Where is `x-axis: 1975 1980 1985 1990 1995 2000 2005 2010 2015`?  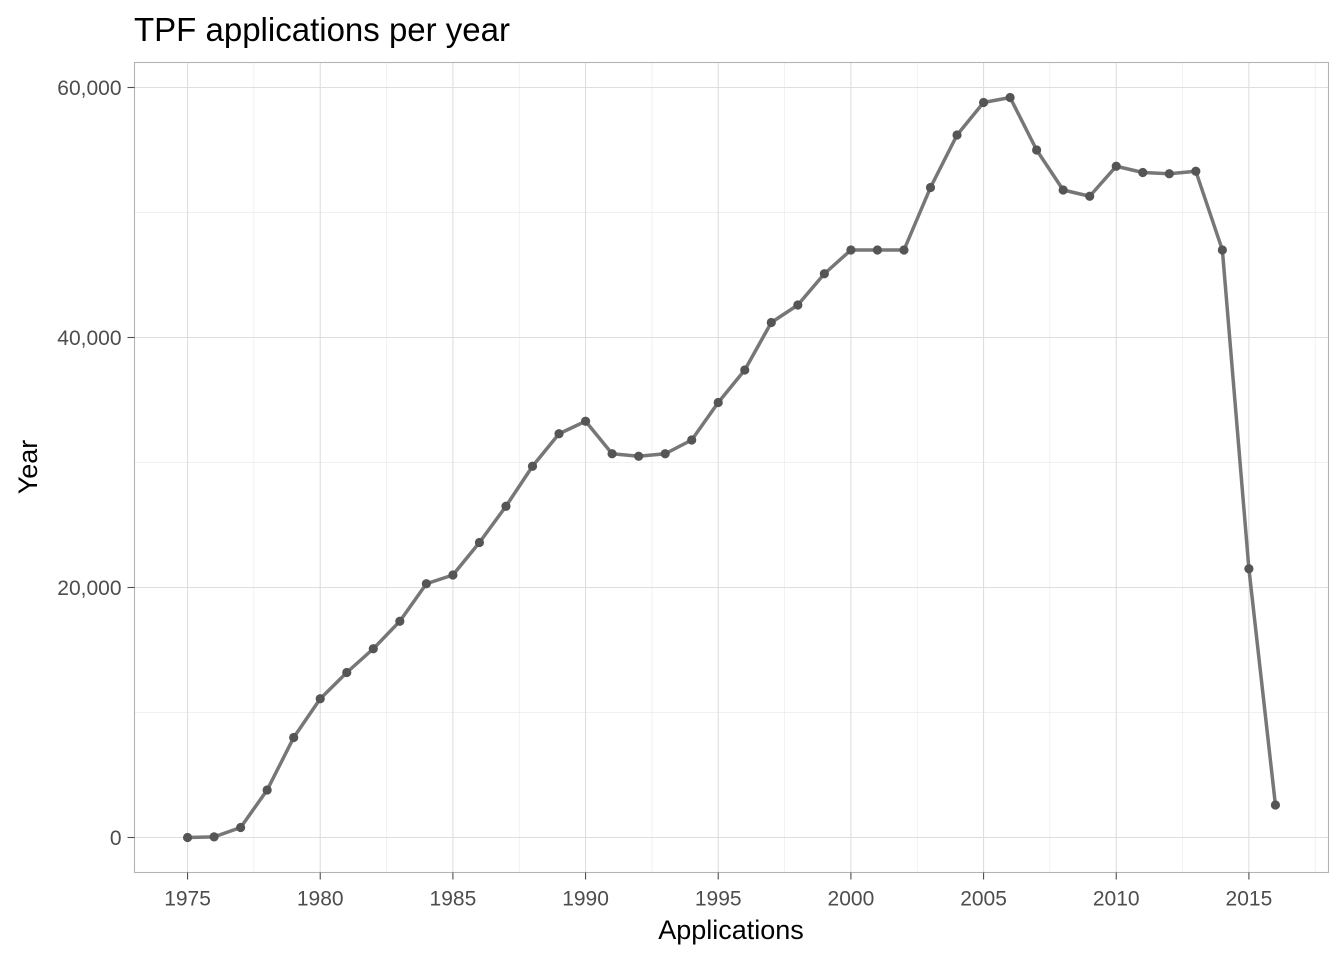
x-axis: 1975 1980 1985 1990 1995 2000 2005 2010 2015 is located at coordinates (718, 892).